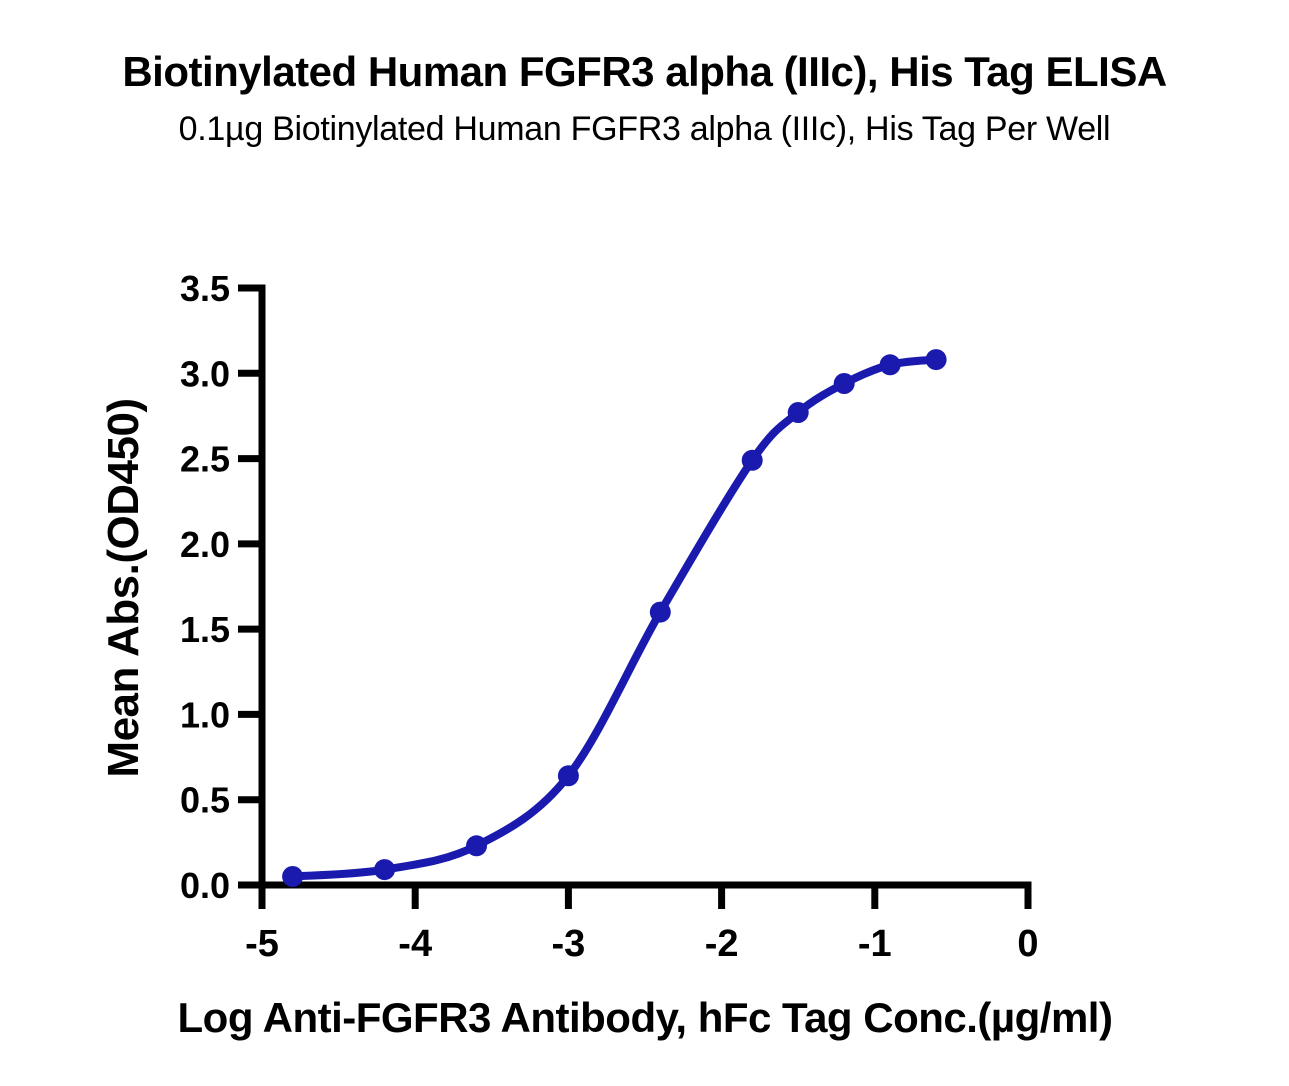  I want to click on x-tick-label: -4, so click(415, 944).